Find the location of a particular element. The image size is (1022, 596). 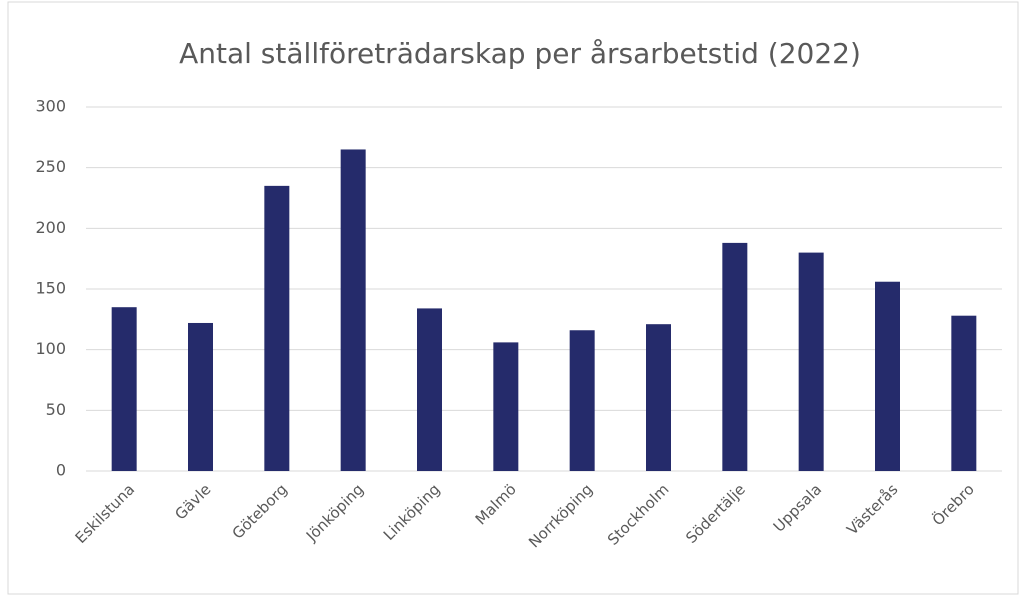

x-tick-label: Västerås is located at coordinates (872, 509).